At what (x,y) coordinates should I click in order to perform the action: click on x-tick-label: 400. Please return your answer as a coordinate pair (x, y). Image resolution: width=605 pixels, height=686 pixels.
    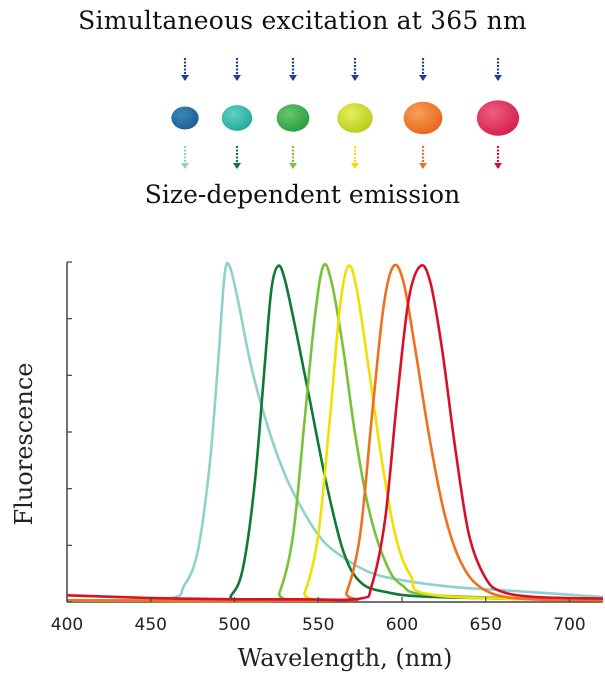
    Looking at the image, I should click on (67, 625).